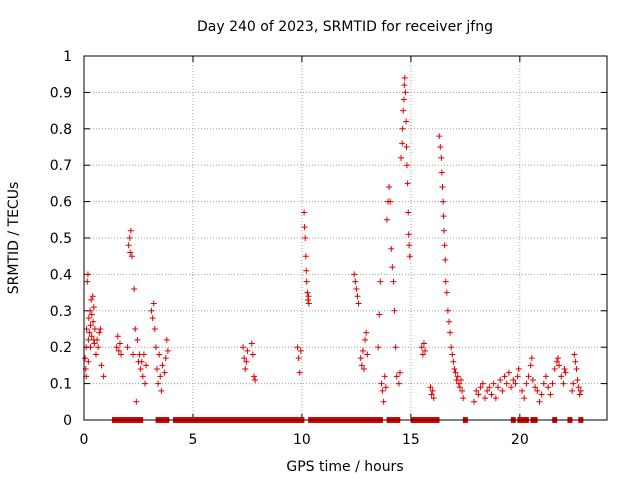  What do you see at coordinates (344, 467) in the screenshot?
I see `x-axis-label: GPS time / hours` at bounding box center [344, 467].